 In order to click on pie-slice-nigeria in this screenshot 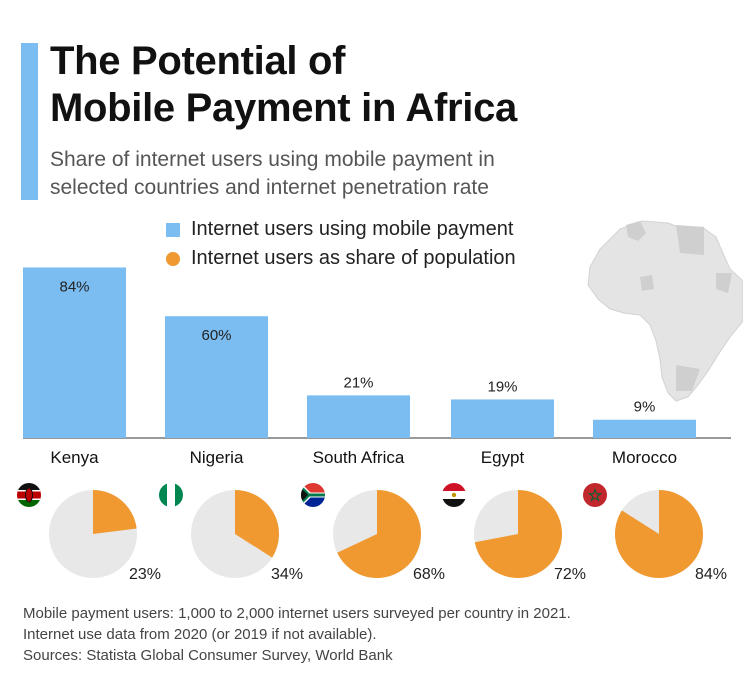, I will do `click(257, 524)`.